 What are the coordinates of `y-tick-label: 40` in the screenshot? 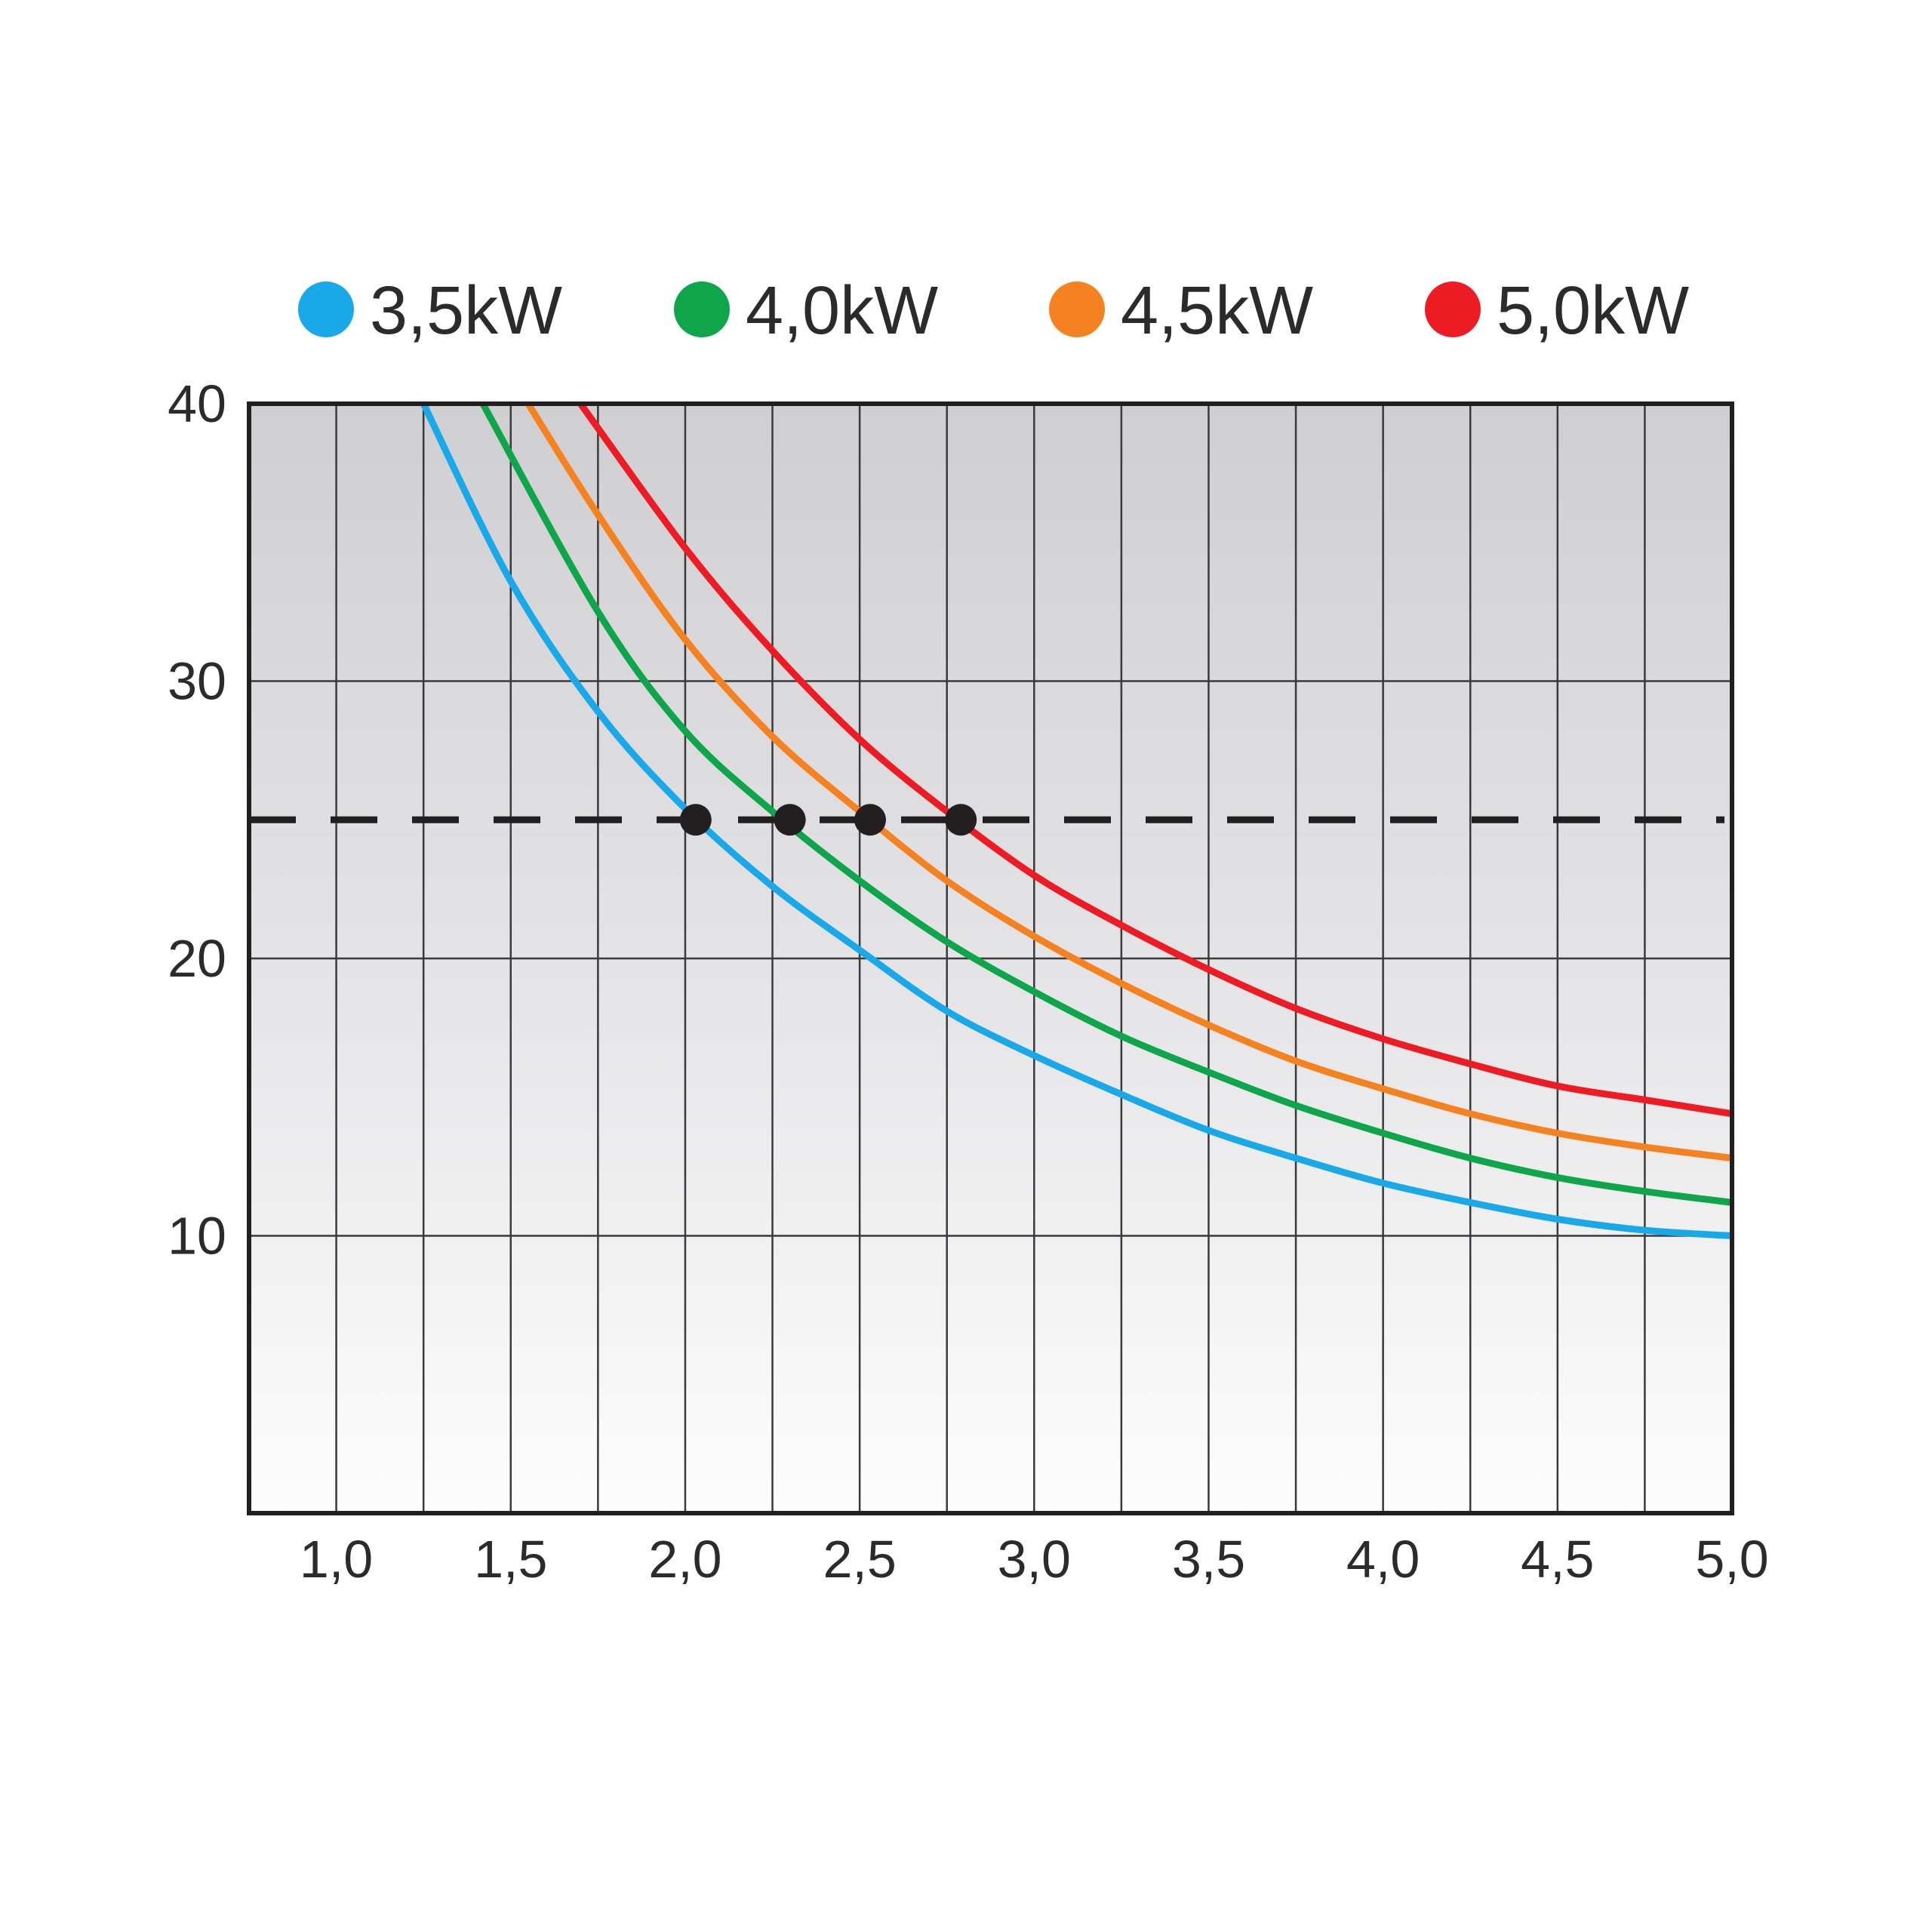 It's located at (197, 403).